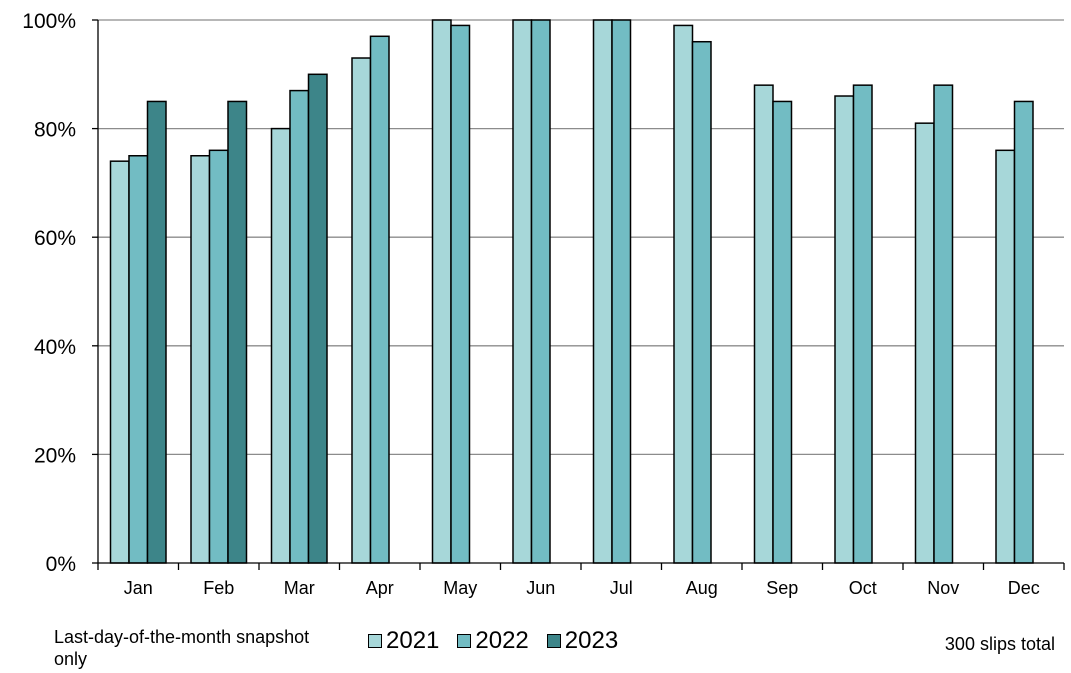 This screenshot has width=1071, height=673. I want to click on x-tick-label-jul: Jul, so click(621, 588).